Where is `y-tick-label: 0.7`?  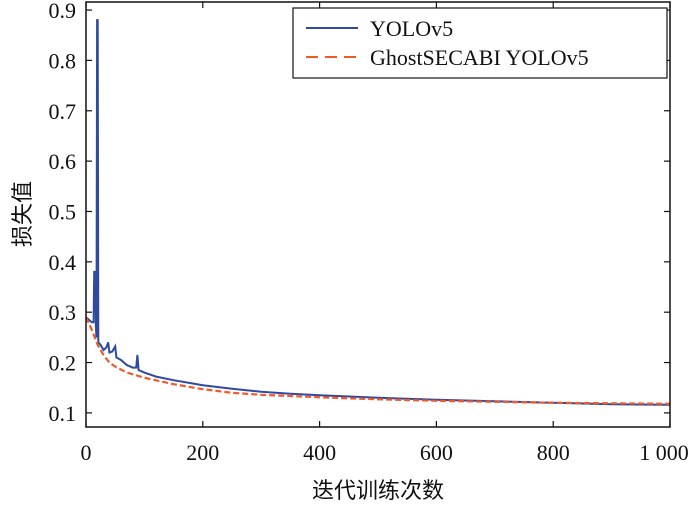 y-tick-label: 0.7 is located at coordinates (63, 111).